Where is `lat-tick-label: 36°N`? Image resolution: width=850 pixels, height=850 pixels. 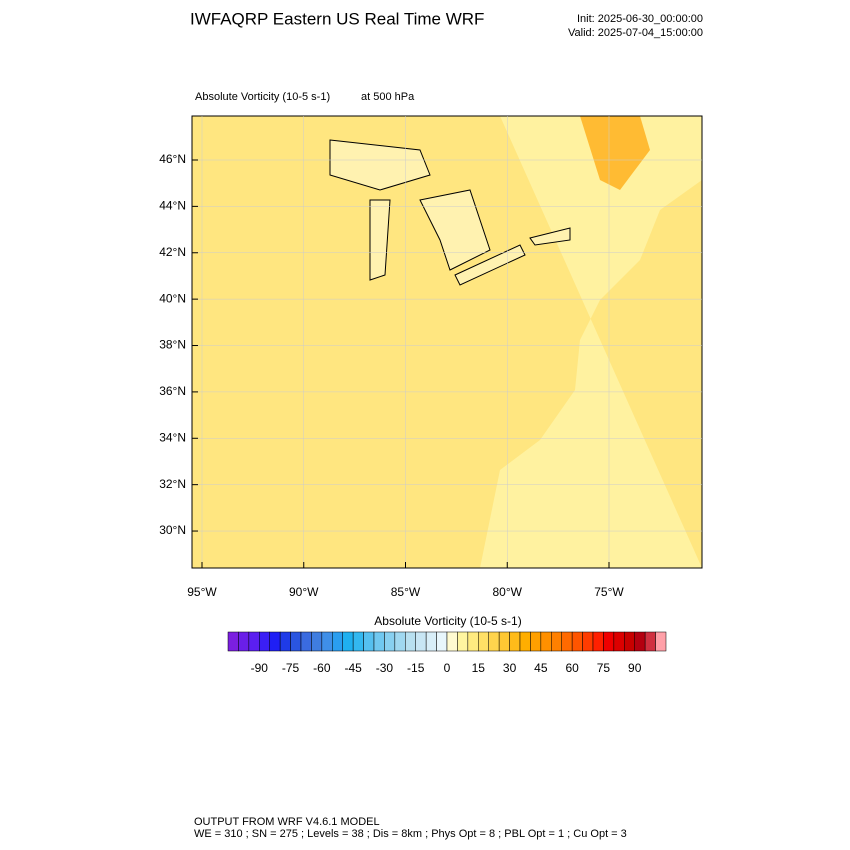
lat-tick-label: 36°N is located at coordinates (172, 391).